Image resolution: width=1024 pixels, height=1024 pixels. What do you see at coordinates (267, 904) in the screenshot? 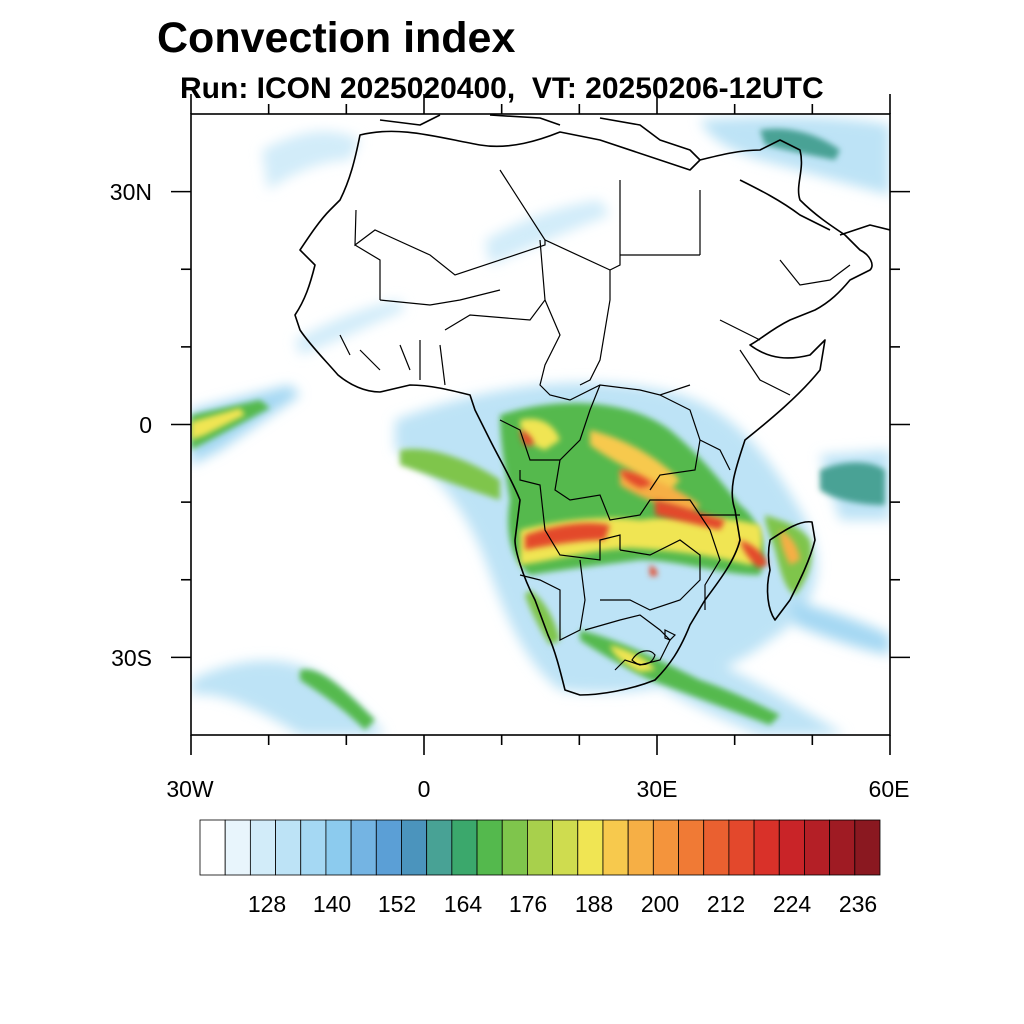
I see `colorbar-label: 128` at bounding box center [267, 904].